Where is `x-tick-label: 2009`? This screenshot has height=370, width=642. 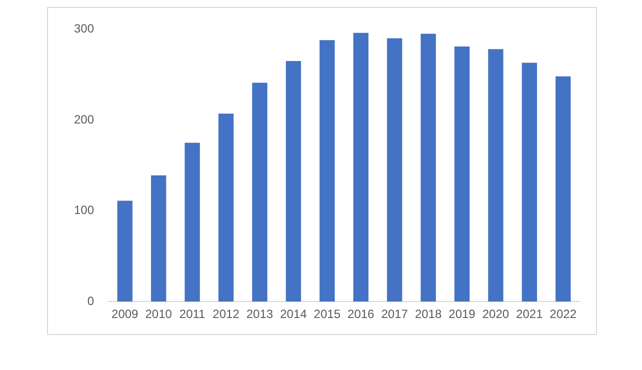 x-tick-label: 2009 is located at coordinates (125, 314).